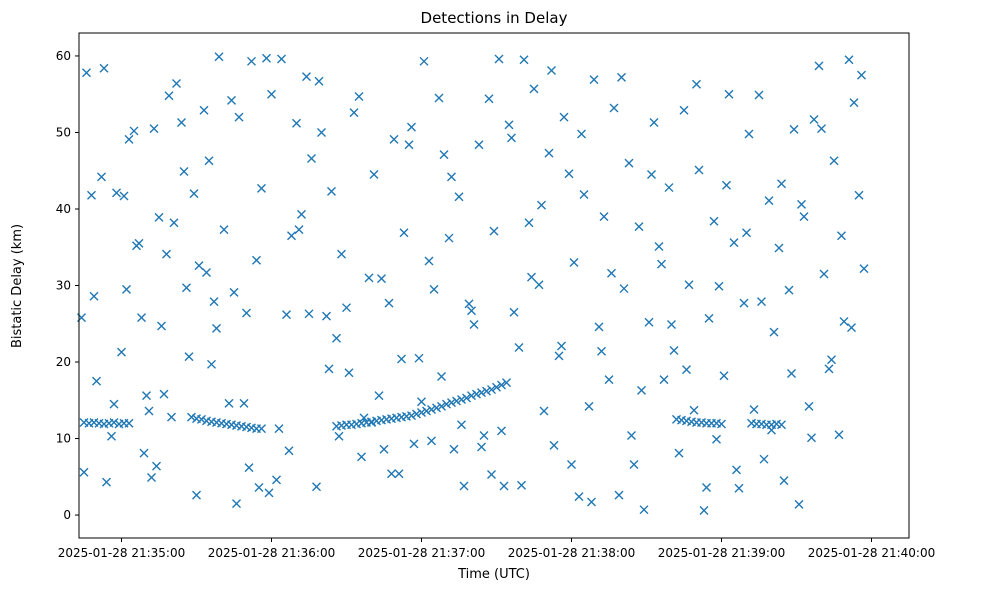 This screenshot has height=590, width=989. What do you see at coordinates (571, 553) in the screenshot?
I see `x-tick-label: 2025-01-28 21:38:00` at bounding box center [571, 553].